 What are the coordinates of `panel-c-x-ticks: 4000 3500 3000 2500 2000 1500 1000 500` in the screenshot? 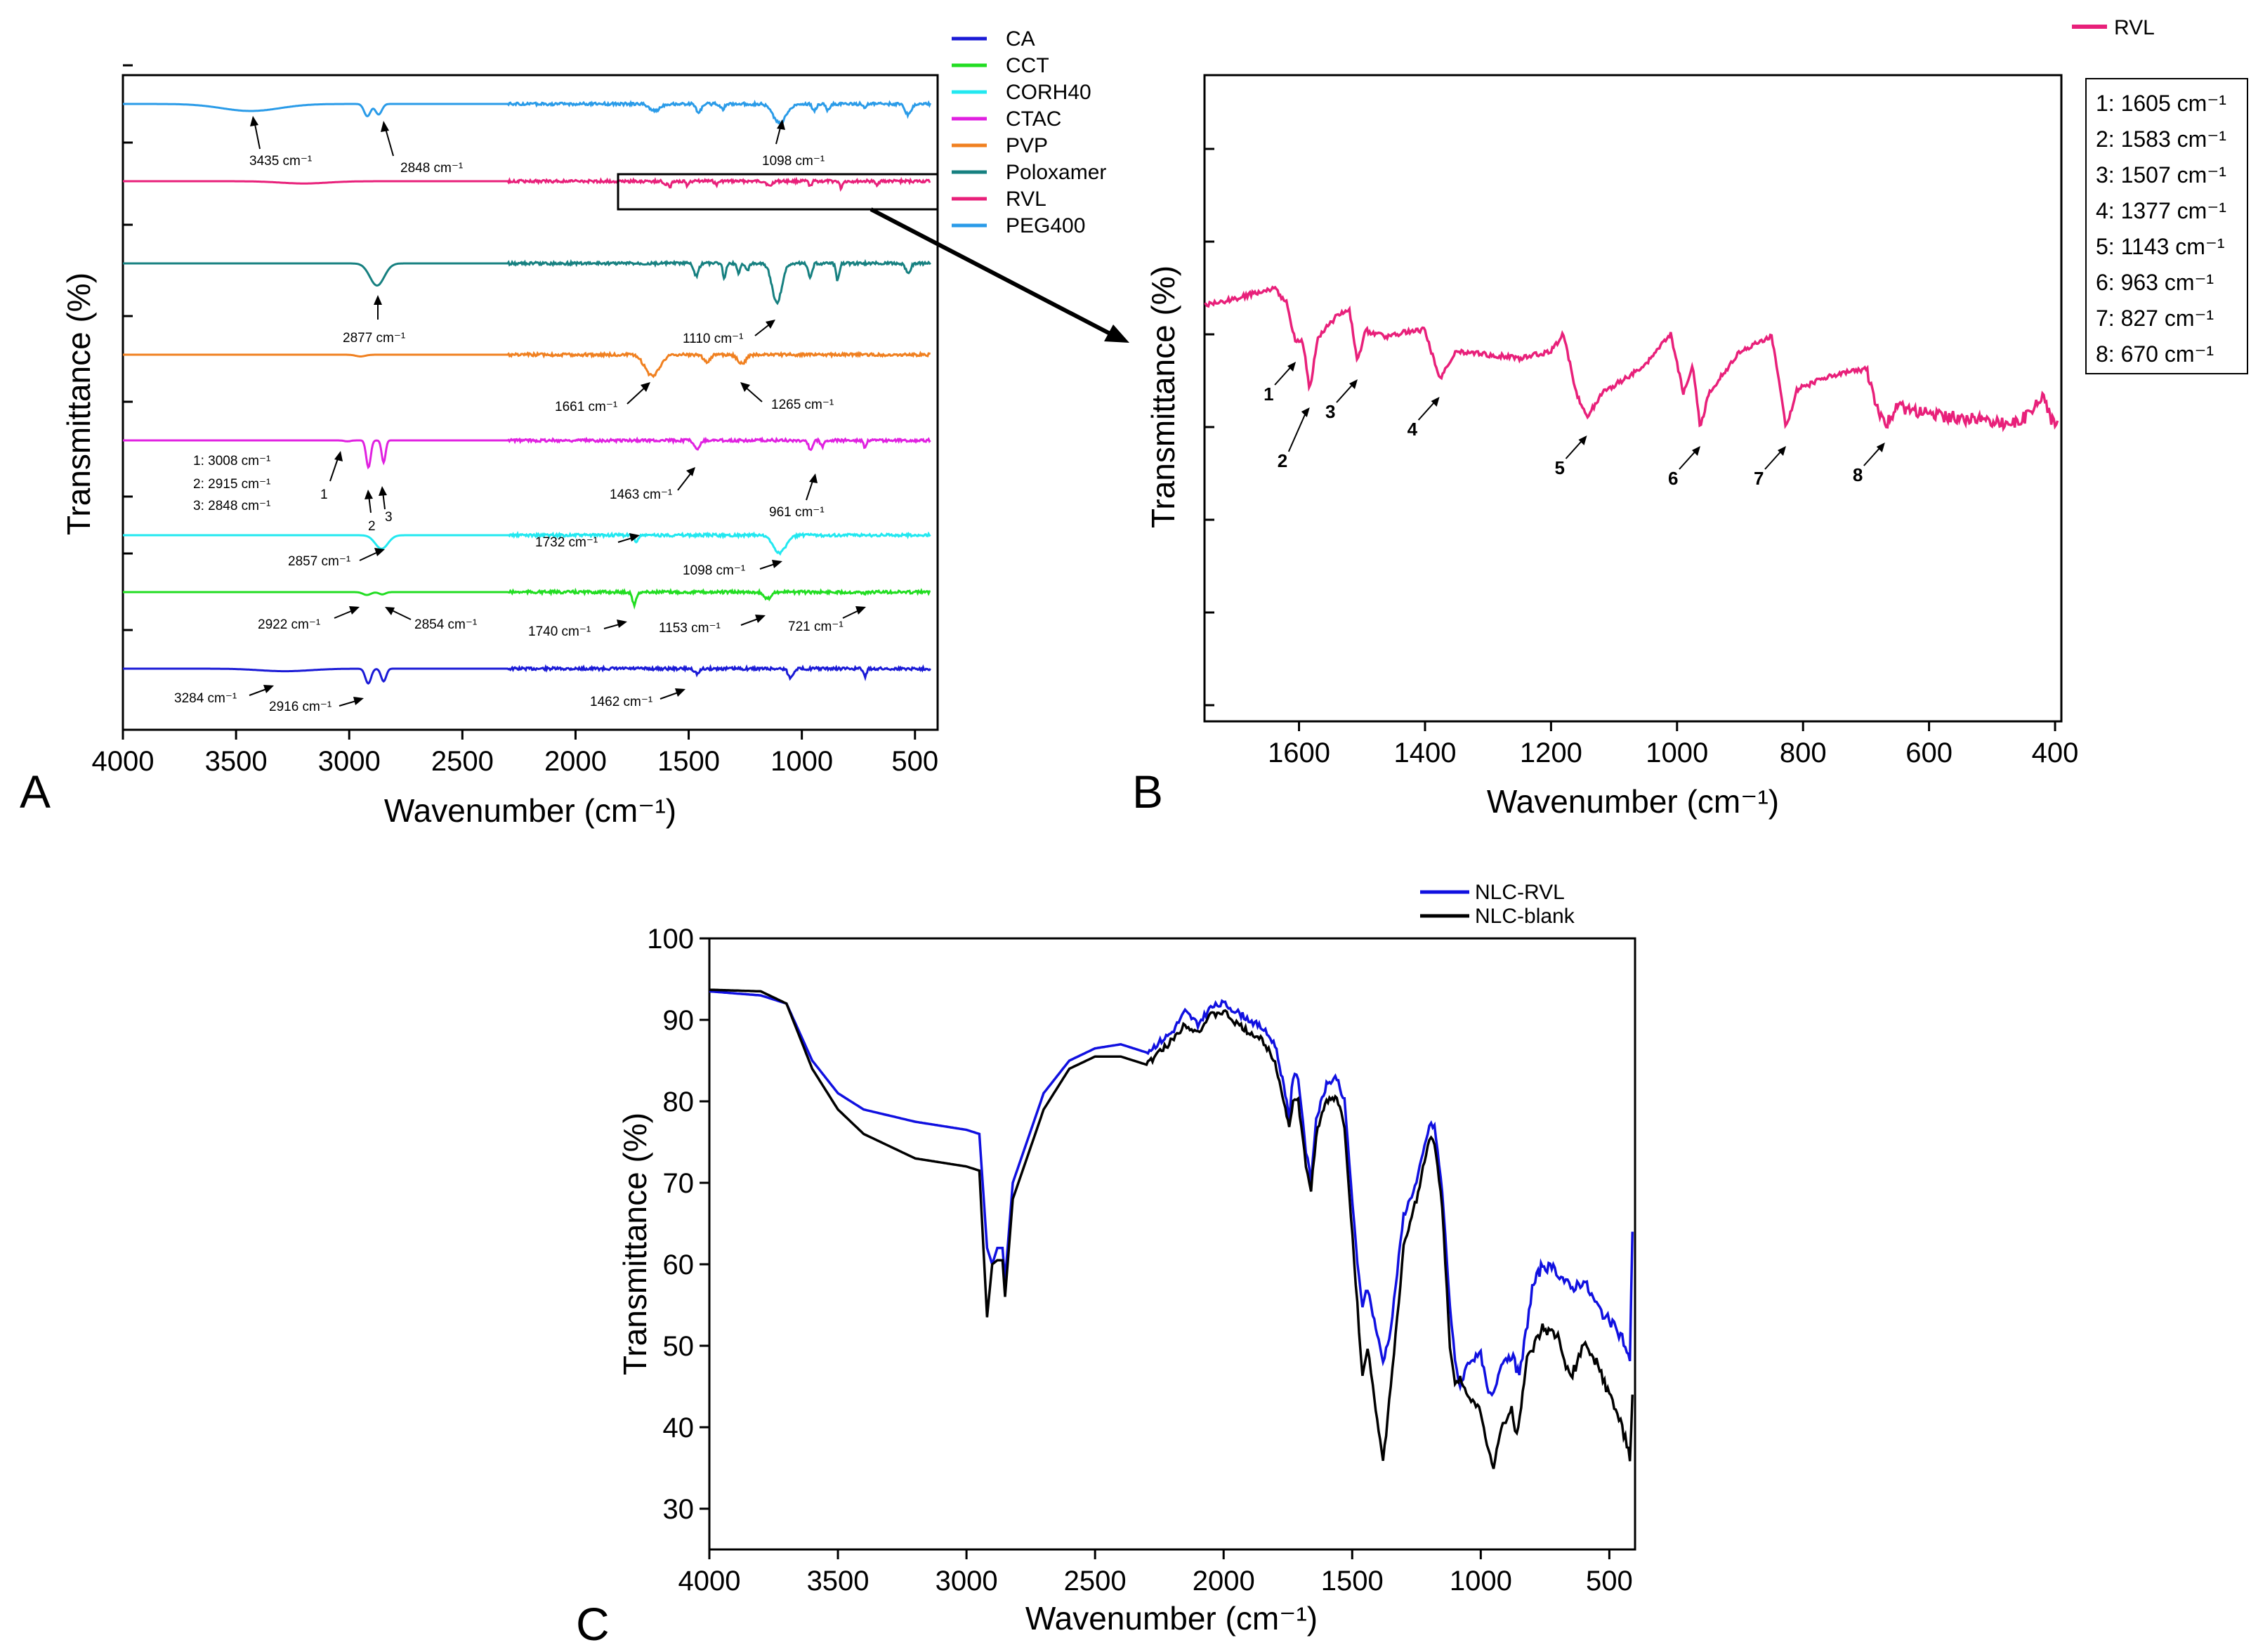 It's located at (1155, 1573).